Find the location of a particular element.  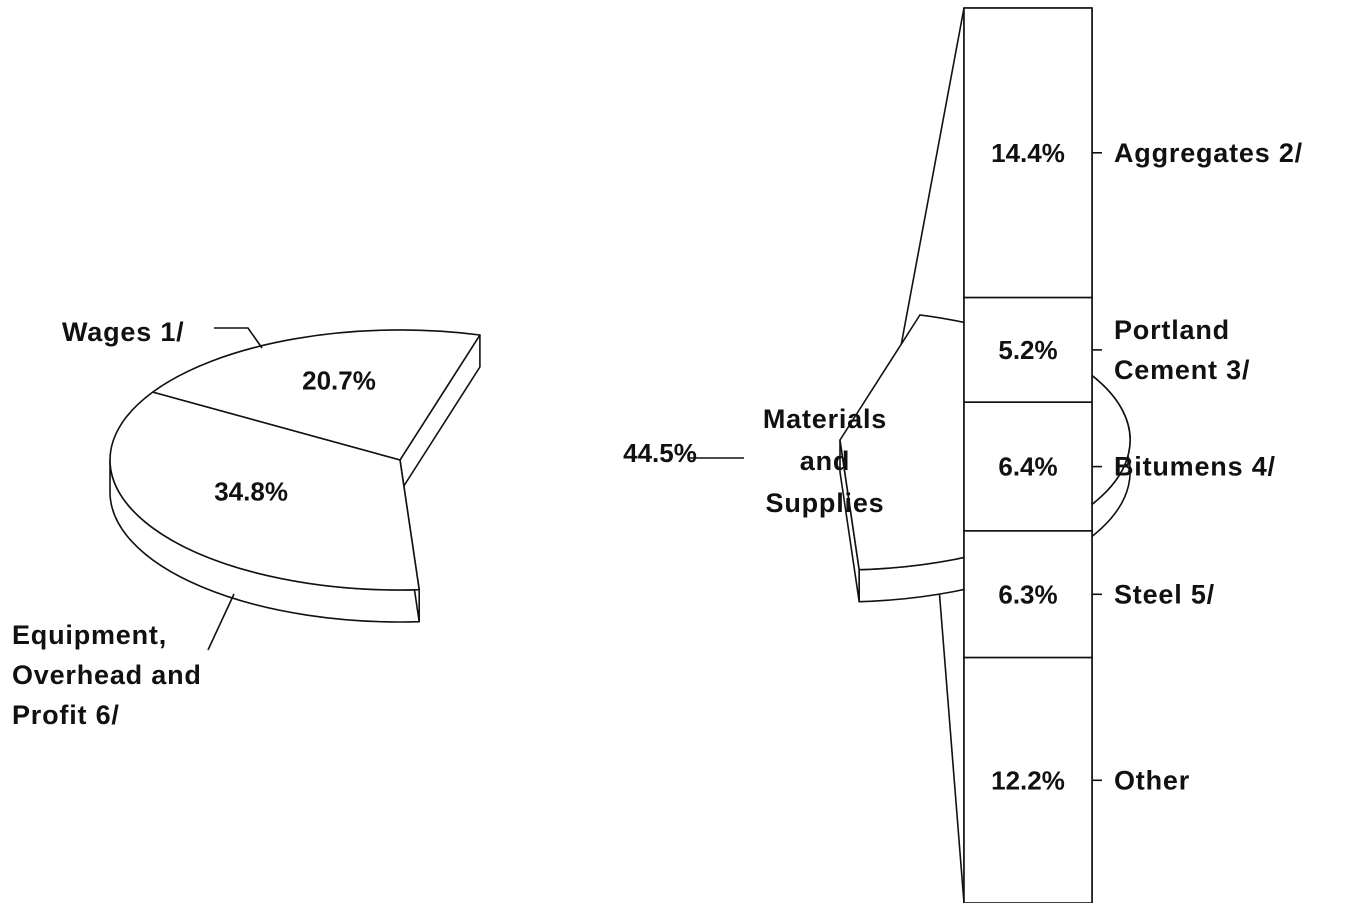

segment-name-label: Other is located at coordinates (1152, 780).